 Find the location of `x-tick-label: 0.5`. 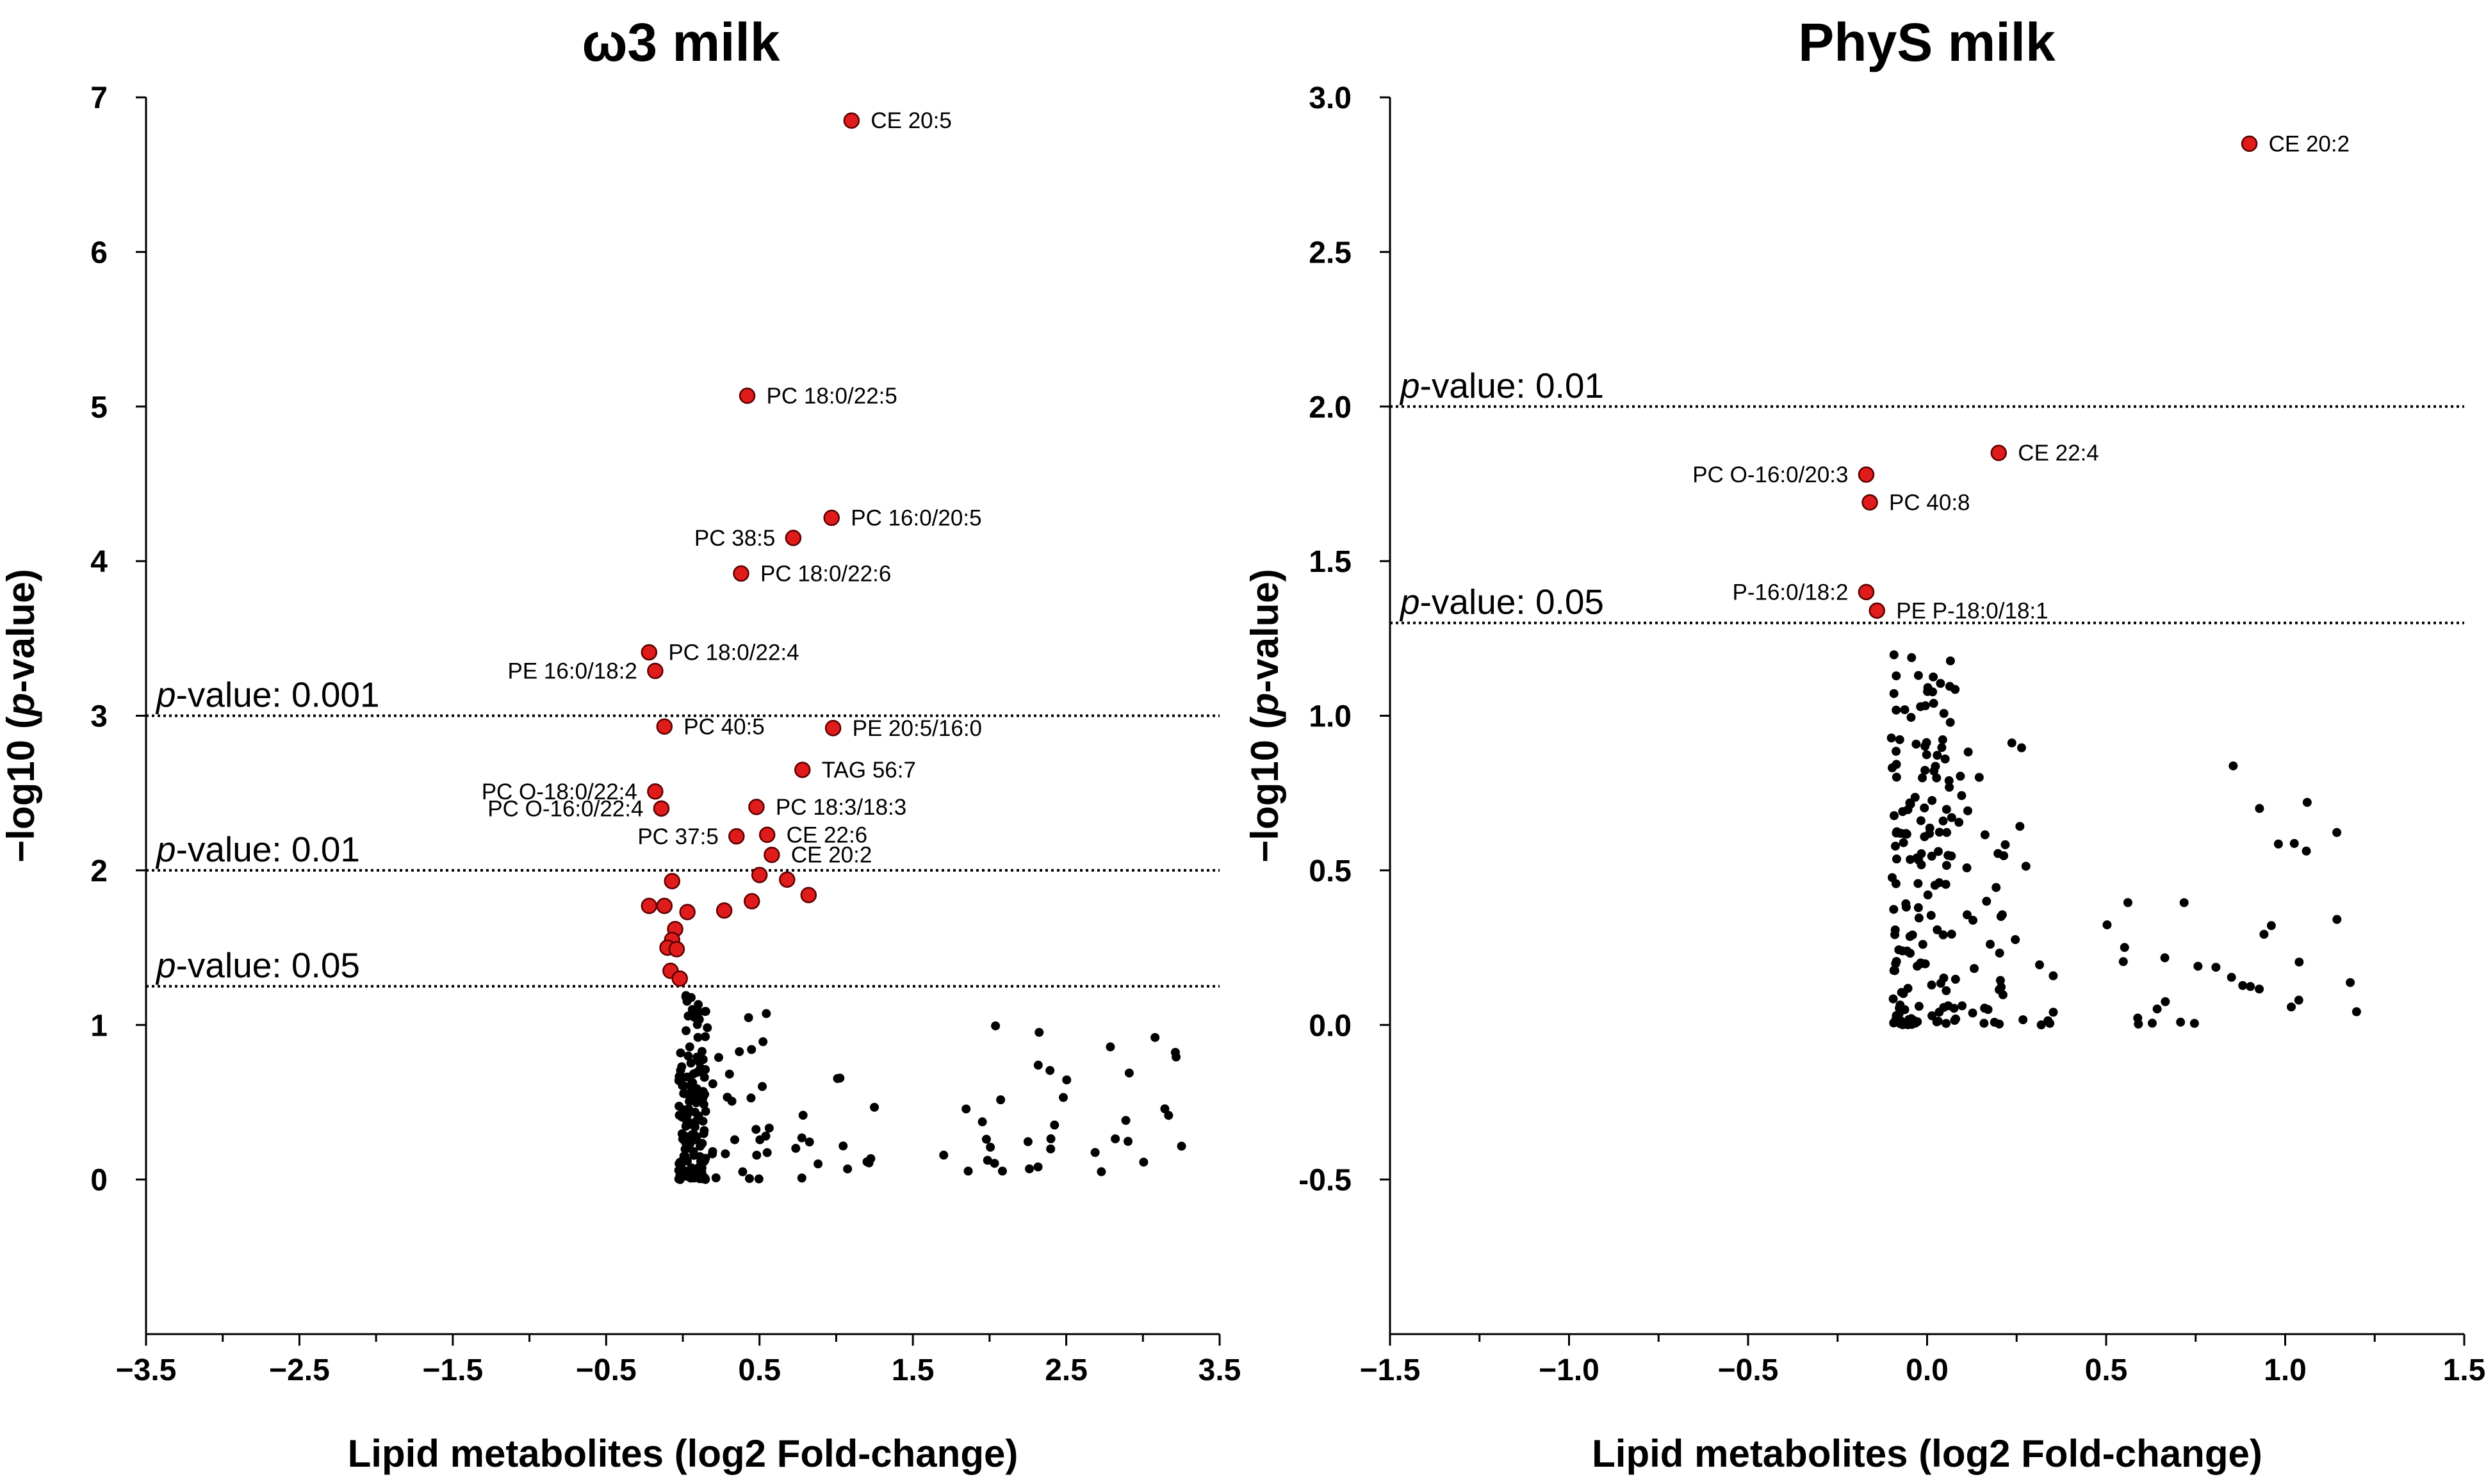

x-tick-label: 0.5 is located at coordinates (760, 1370).